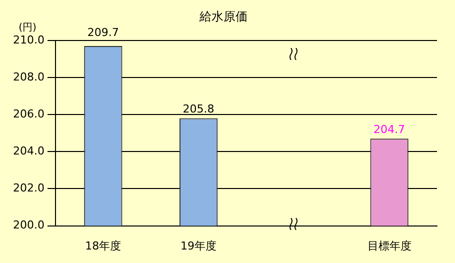  What do you see at coordinates (389, 245) in the screenshot?
I see `x-tick-label: 目標年度` at bounding box center [389, 245].